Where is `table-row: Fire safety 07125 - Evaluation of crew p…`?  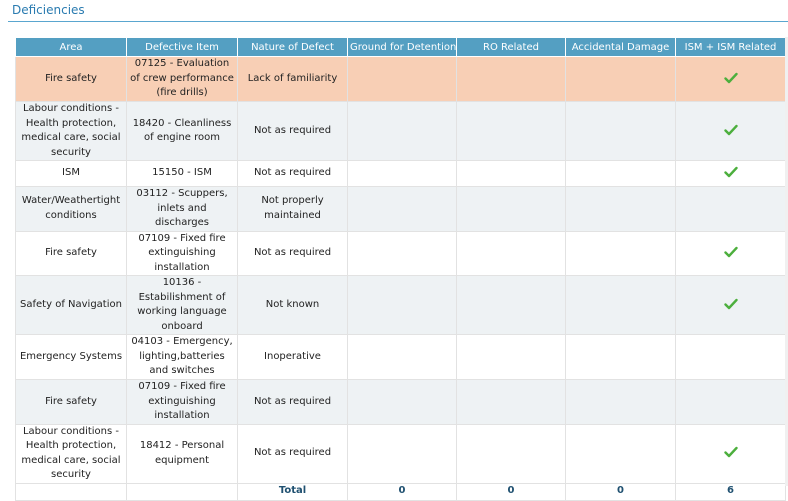 table-row: Fire safety 07125 - Evaluation of crew p… is located at coordinates (400, 79).